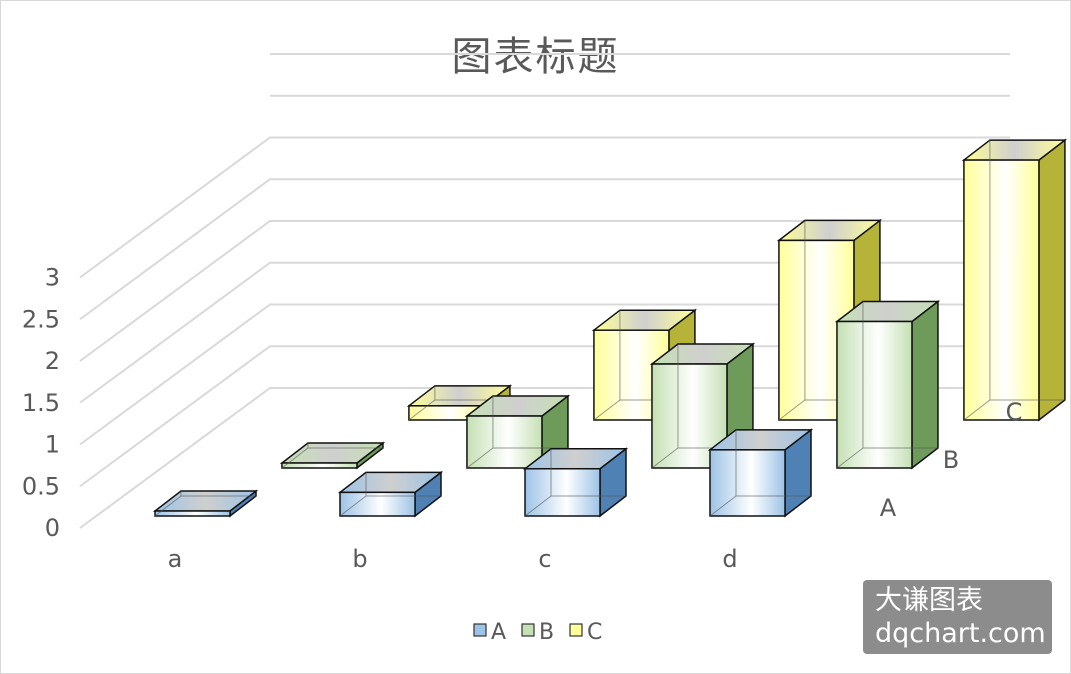 Image resolution: width=1071 pixels, height=674 pixels. I want to click on legend-item-C: C, so click(585, 632).